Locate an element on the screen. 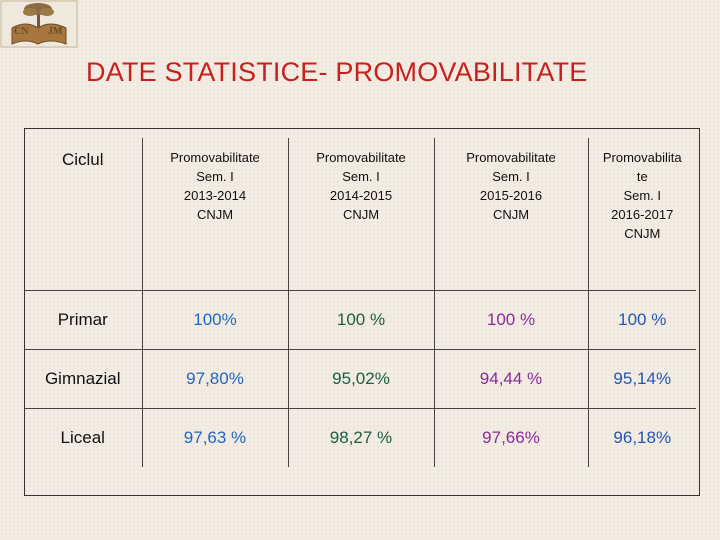  logo-right-text: JM is located at coordinates (55, 31).